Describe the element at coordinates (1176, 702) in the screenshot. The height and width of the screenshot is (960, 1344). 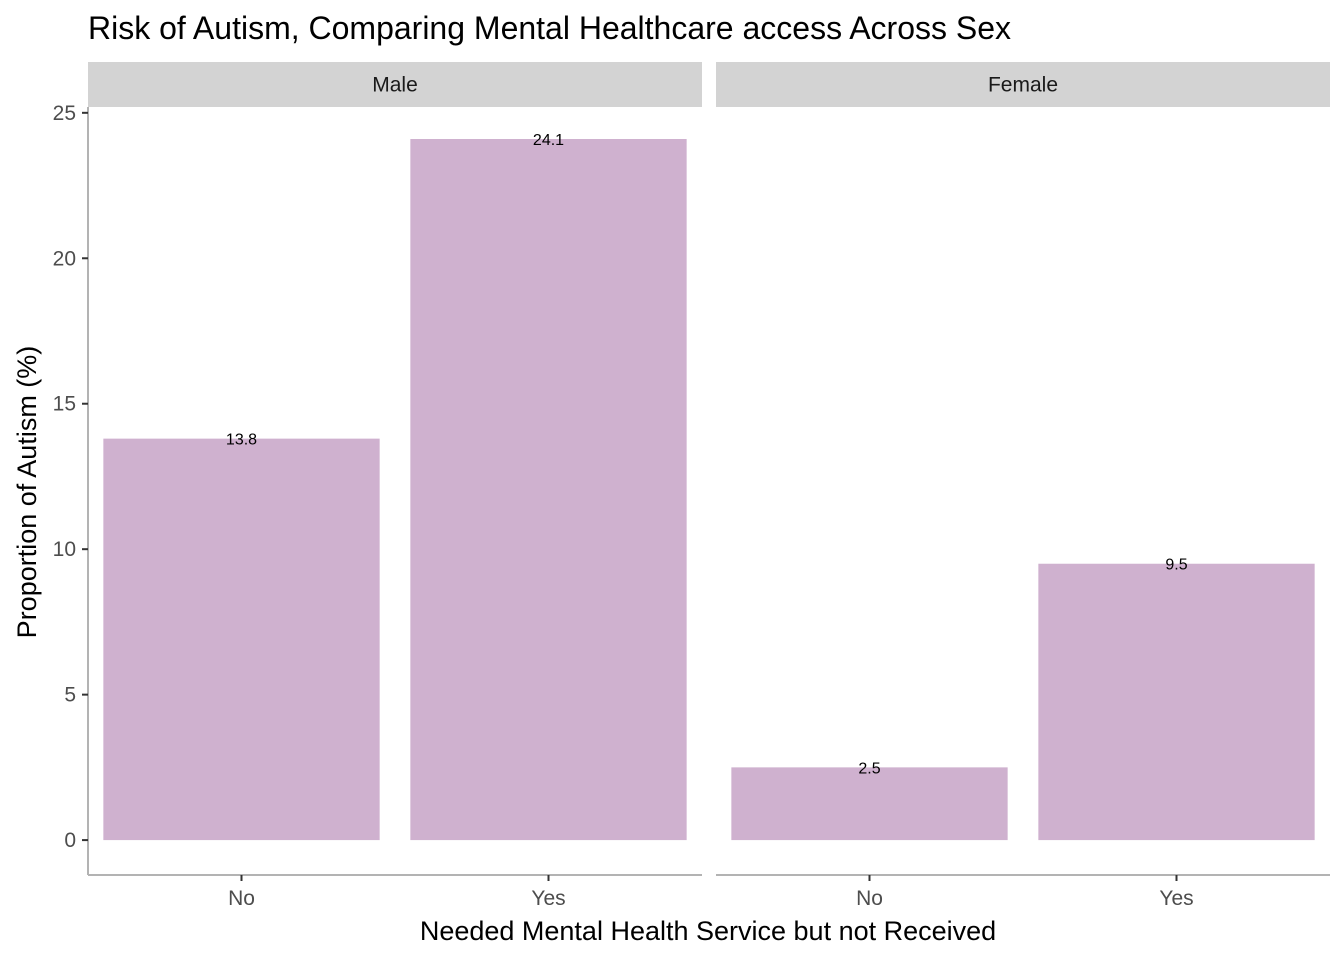
I see `bar-female-yes` at that location.